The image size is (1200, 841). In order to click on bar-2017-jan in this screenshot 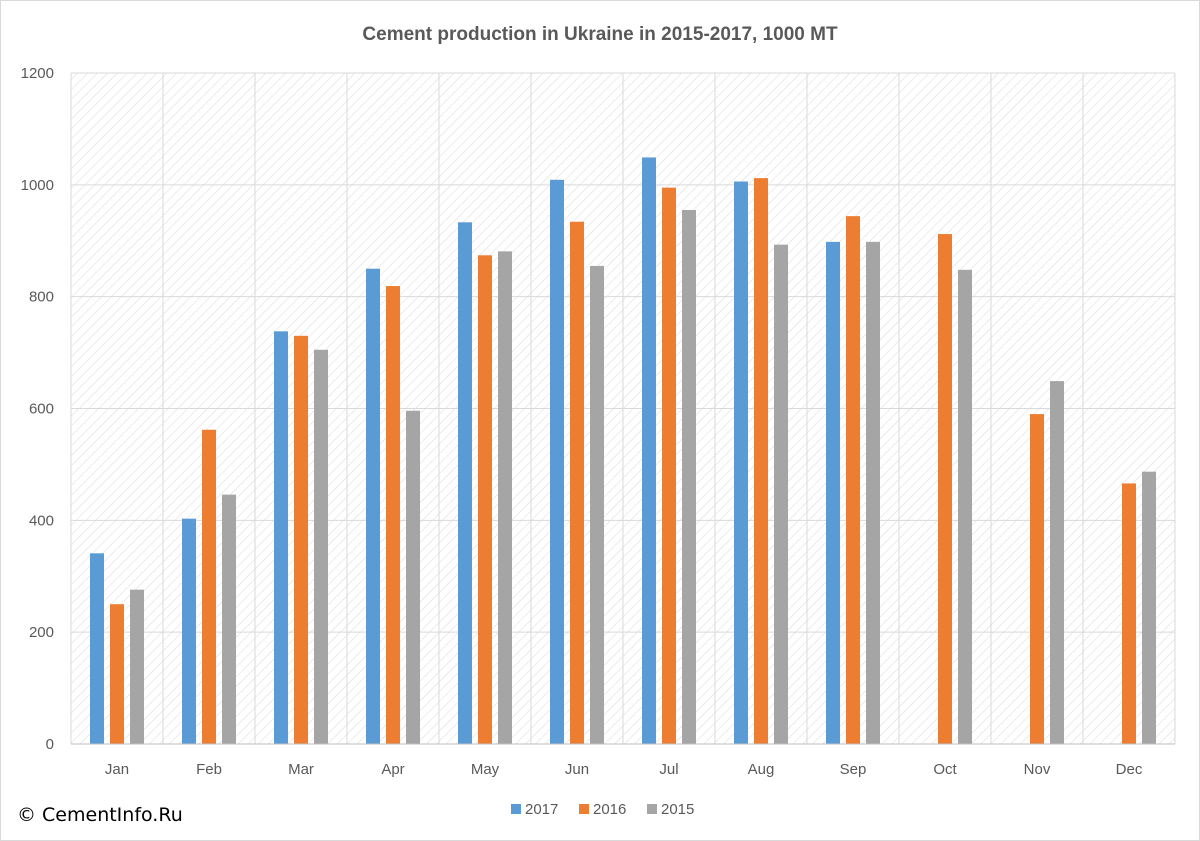, I will do `click(97, 648)`.